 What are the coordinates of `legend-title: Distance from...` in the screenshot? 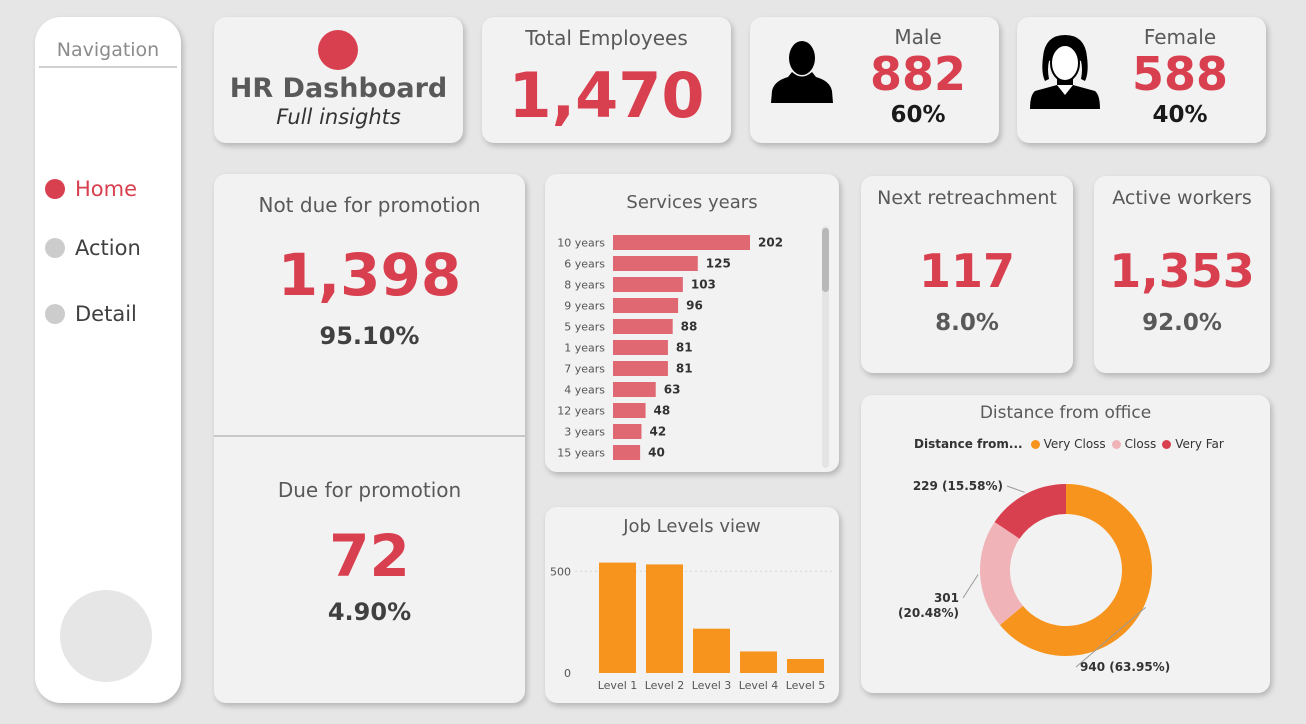 It's located at (968, 444).